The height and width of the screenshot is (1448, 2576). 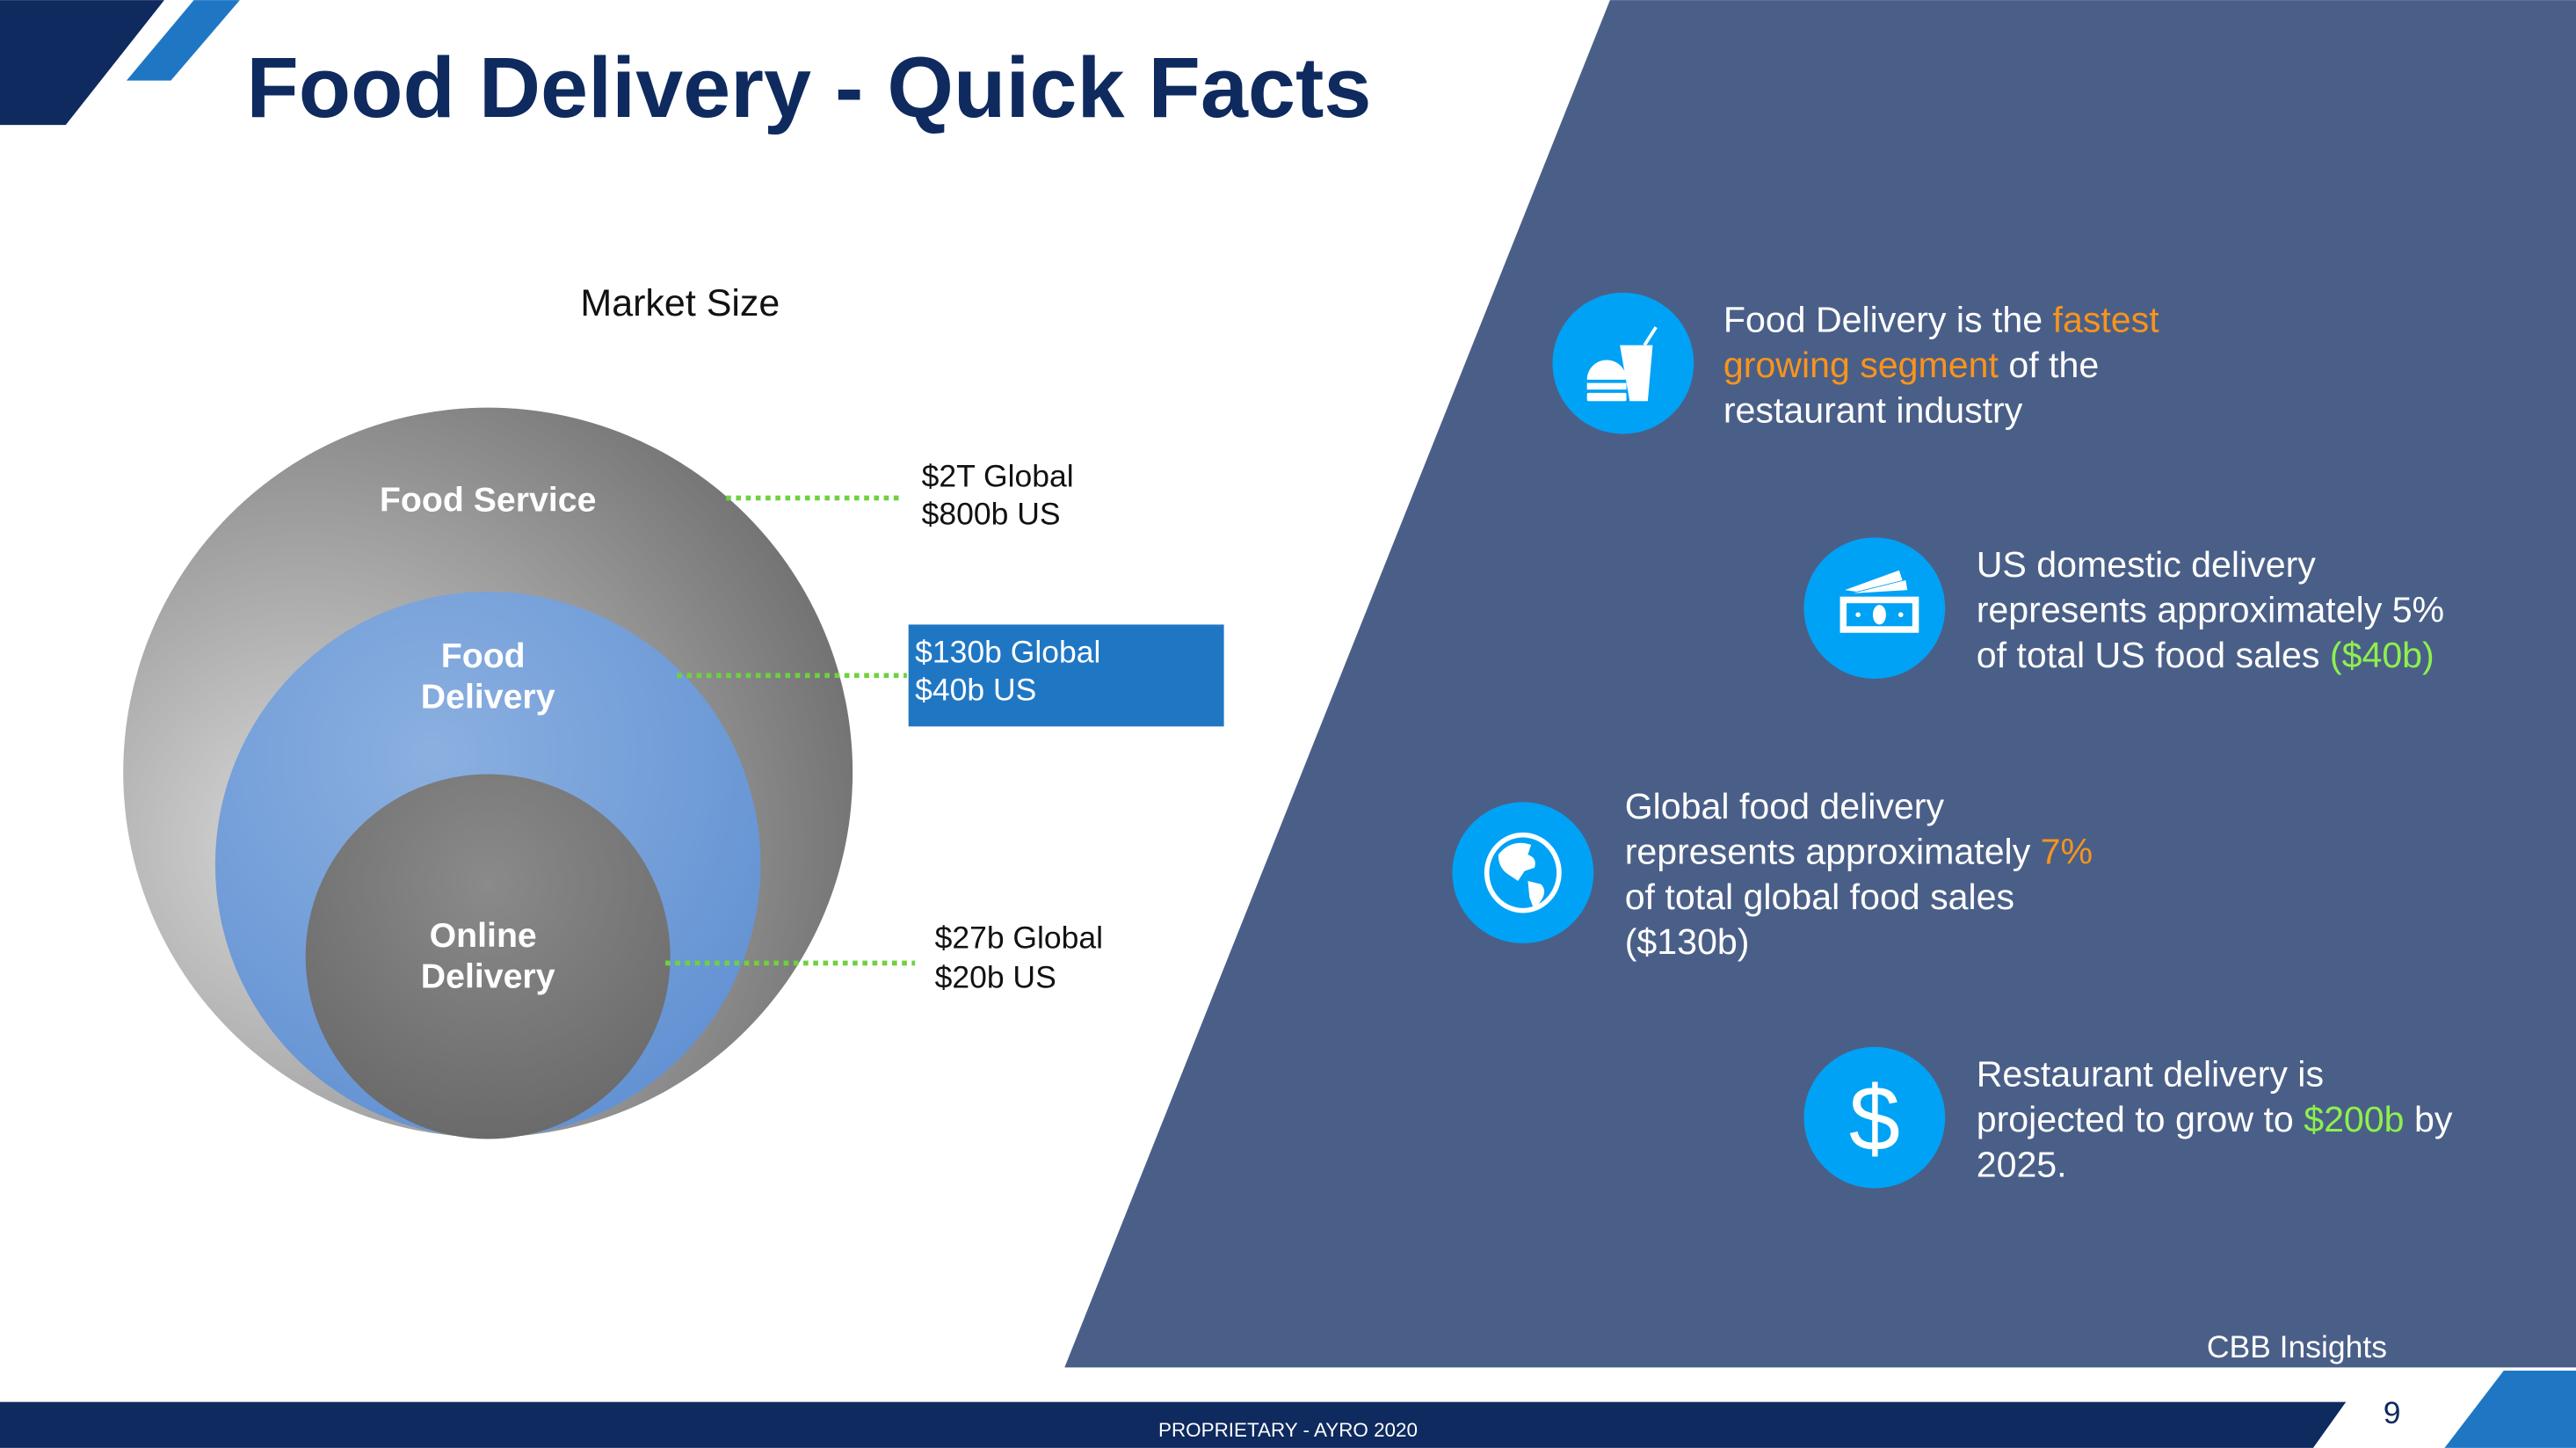 I want to click on fact-text-segment: restaurant industry, so click(x=1873, y=410).